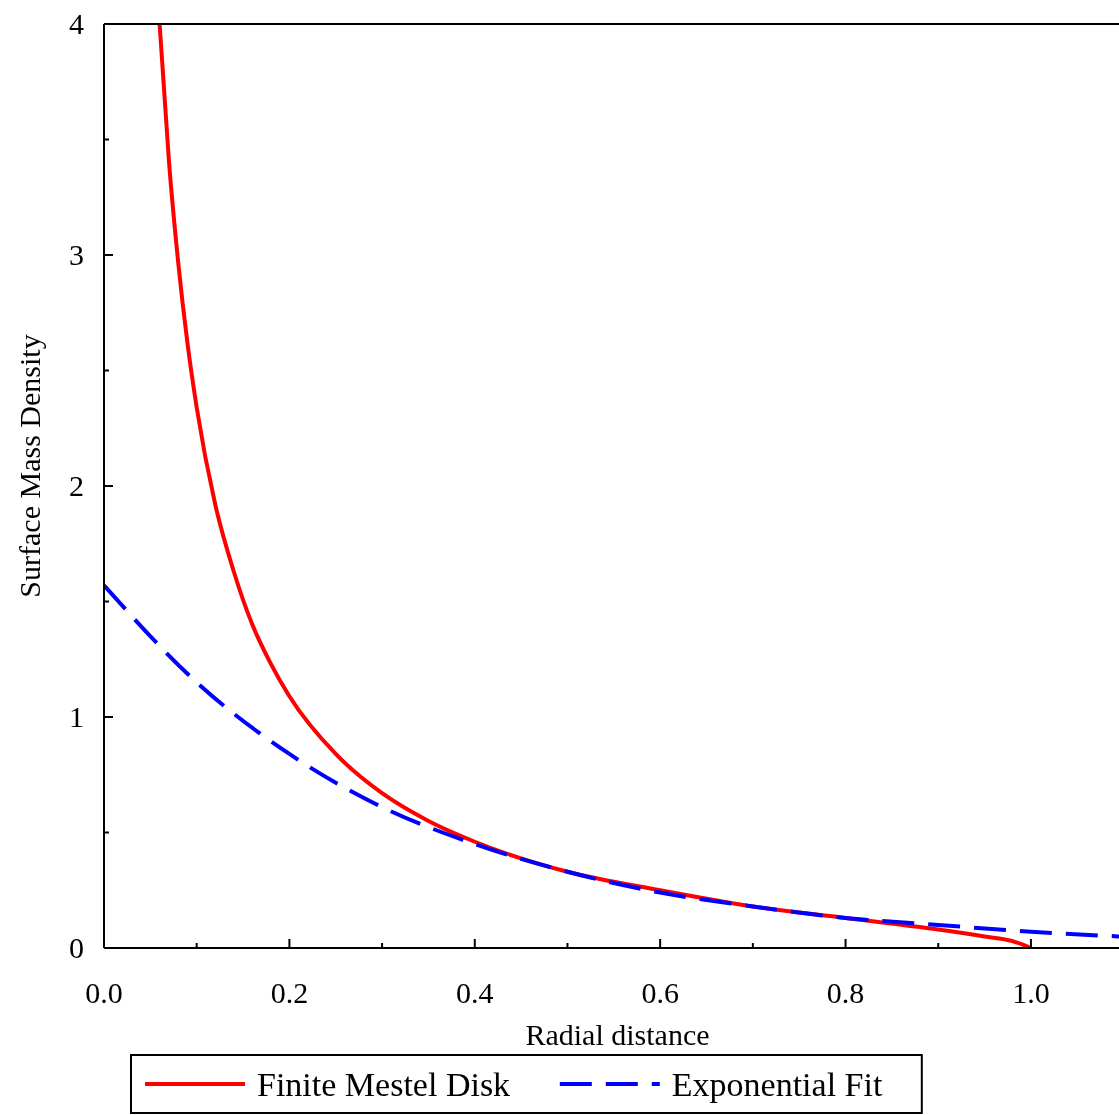 This screenshot has height=1115, width=1119. Describe the element at coordinates (76, 716) in the screenshot. I see `y-tick-label: 1` at that location.